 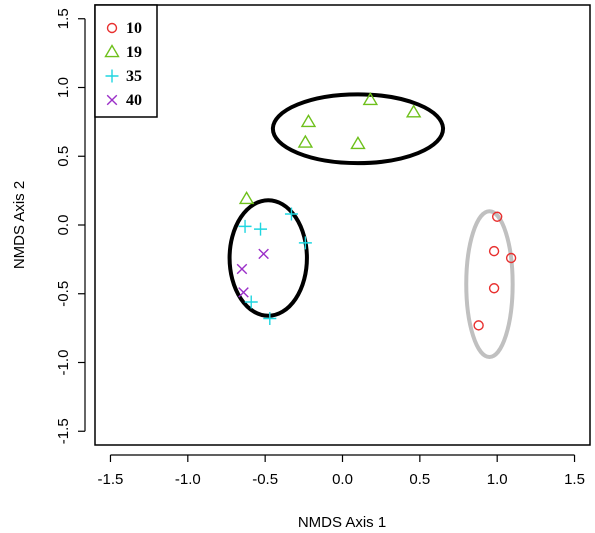 I want to click on x-axis: -1.5 -1.0 -0.5 0.0 0.5 1.0 1.5, so click(x=341, y=471).